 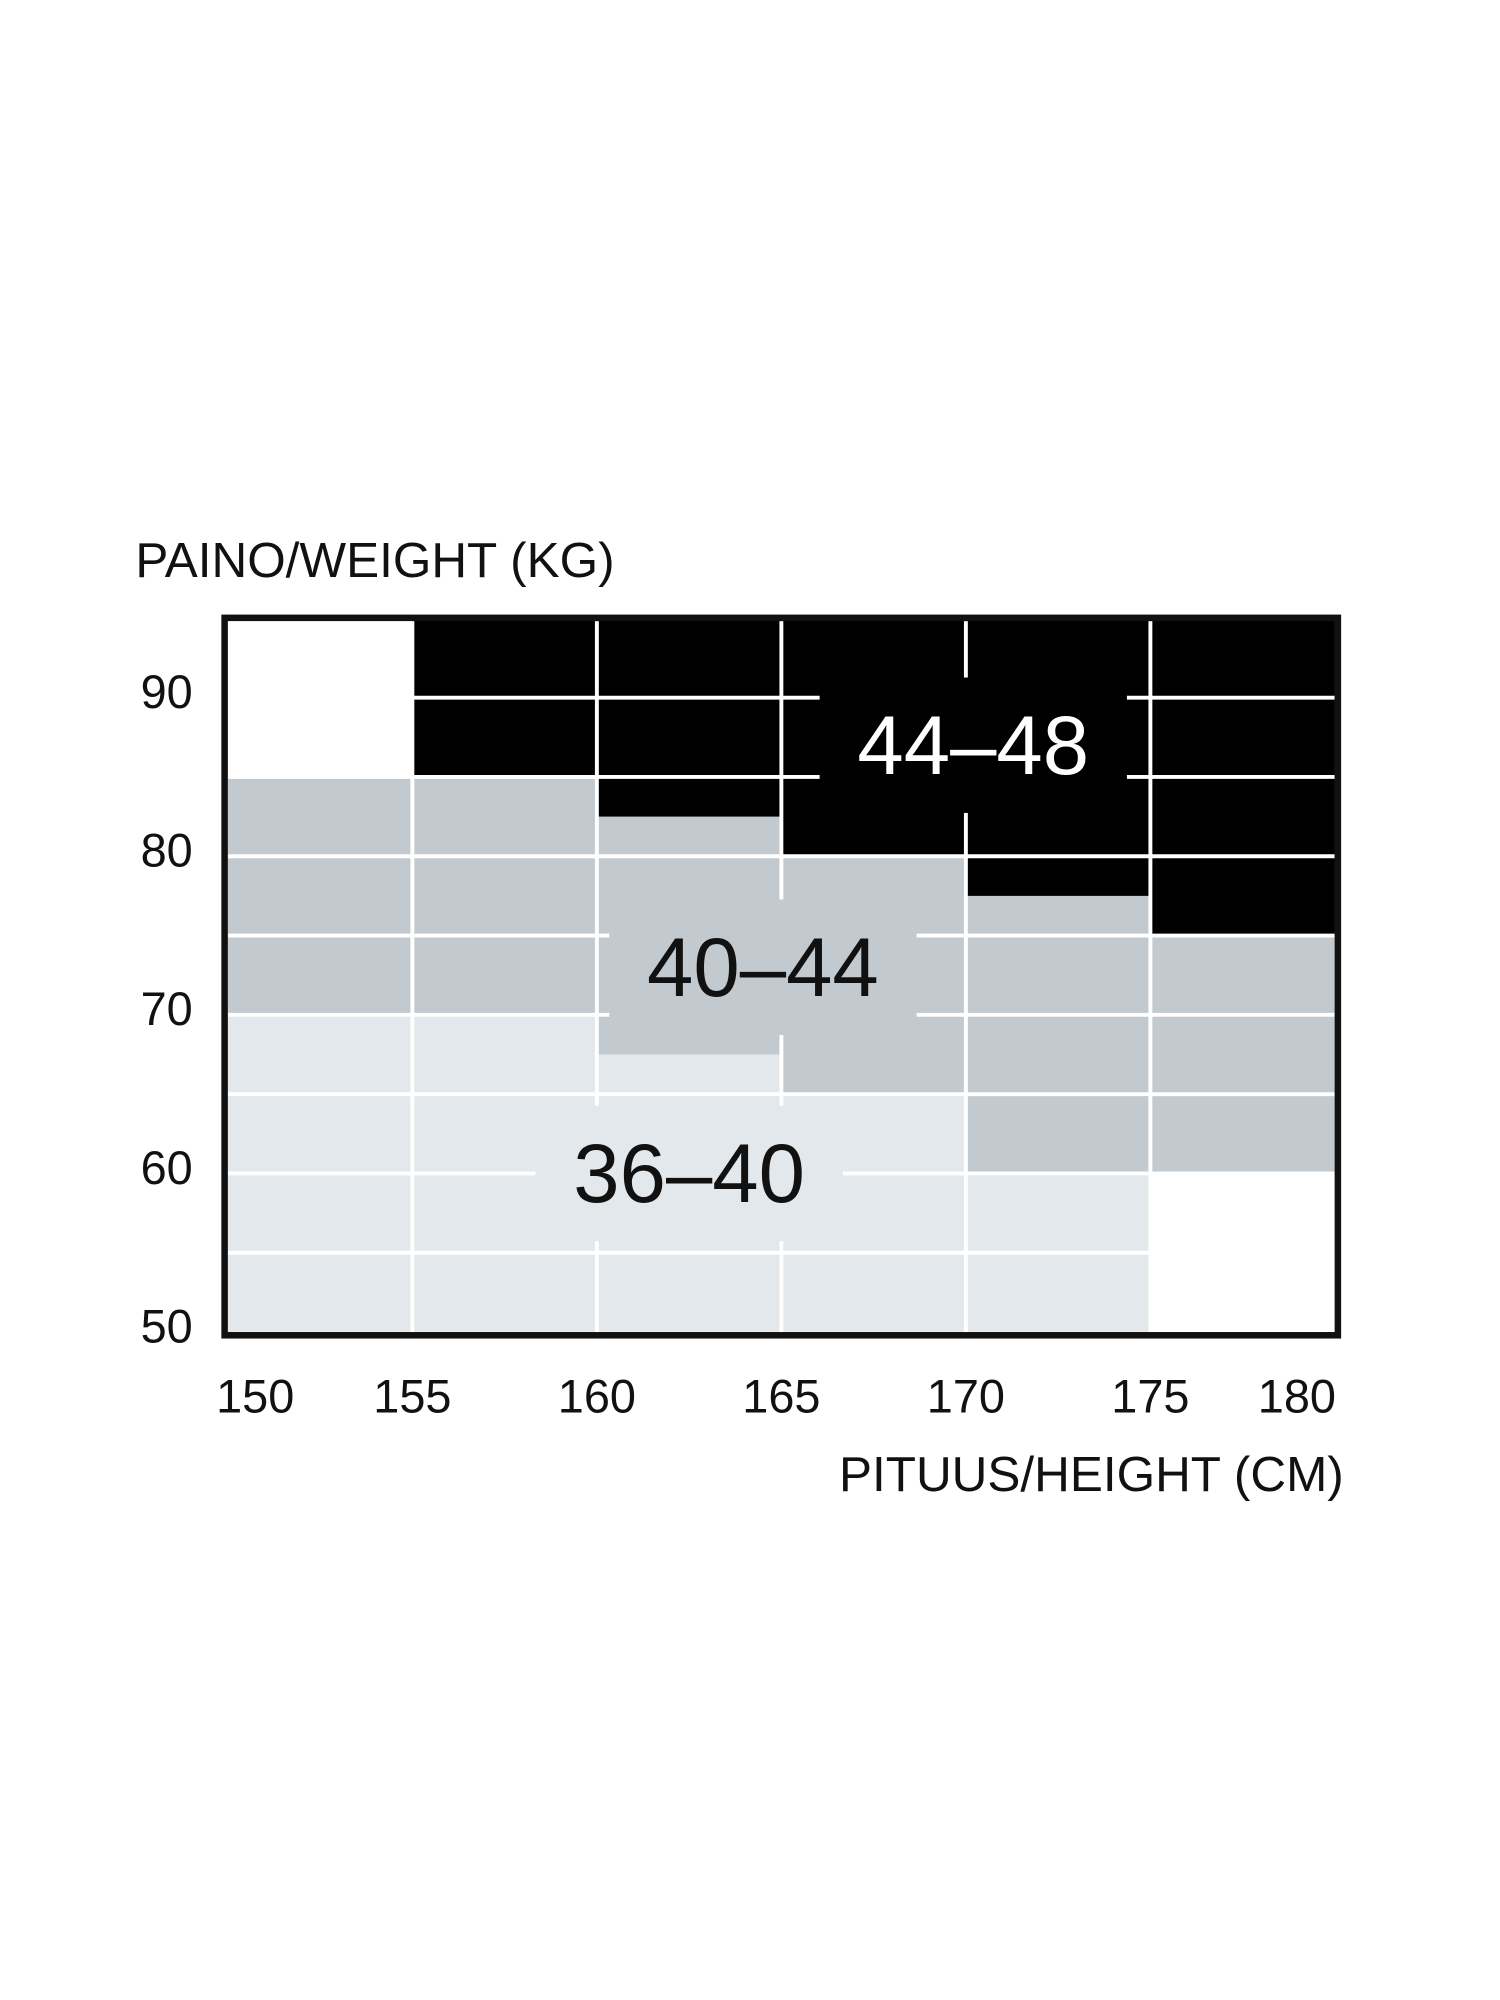 I want to click on x-axis-title: PITUUS/HEIGHT (CM), so click(x=1091, y=1474).